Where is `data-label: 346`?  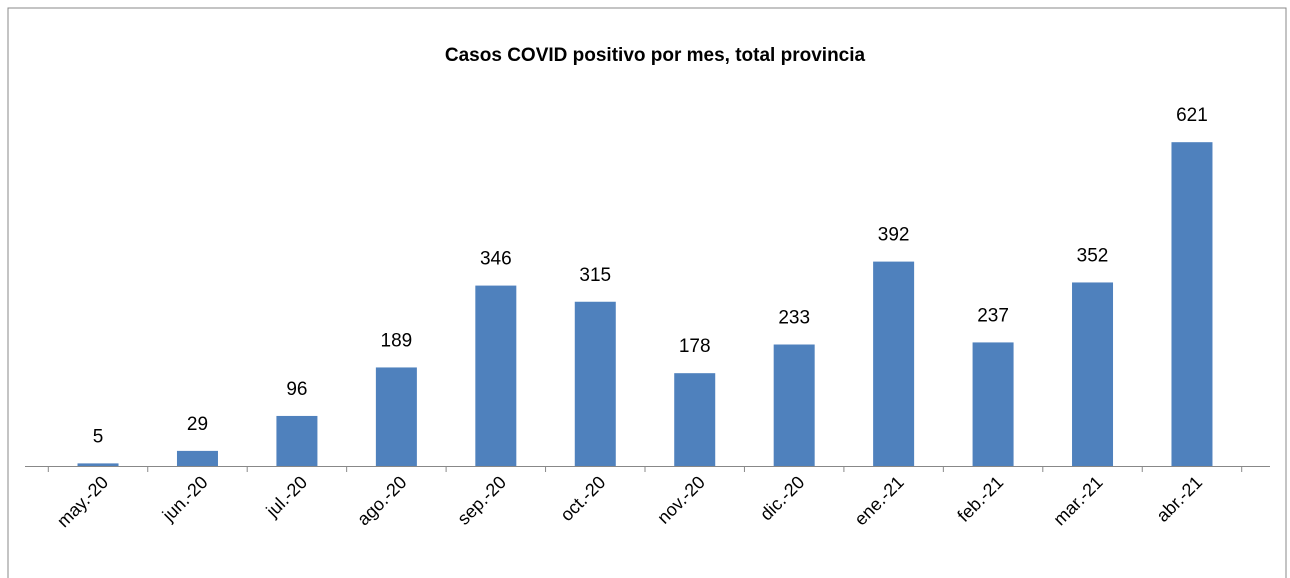 data-label: 346 is located at coordinates (496, 259).